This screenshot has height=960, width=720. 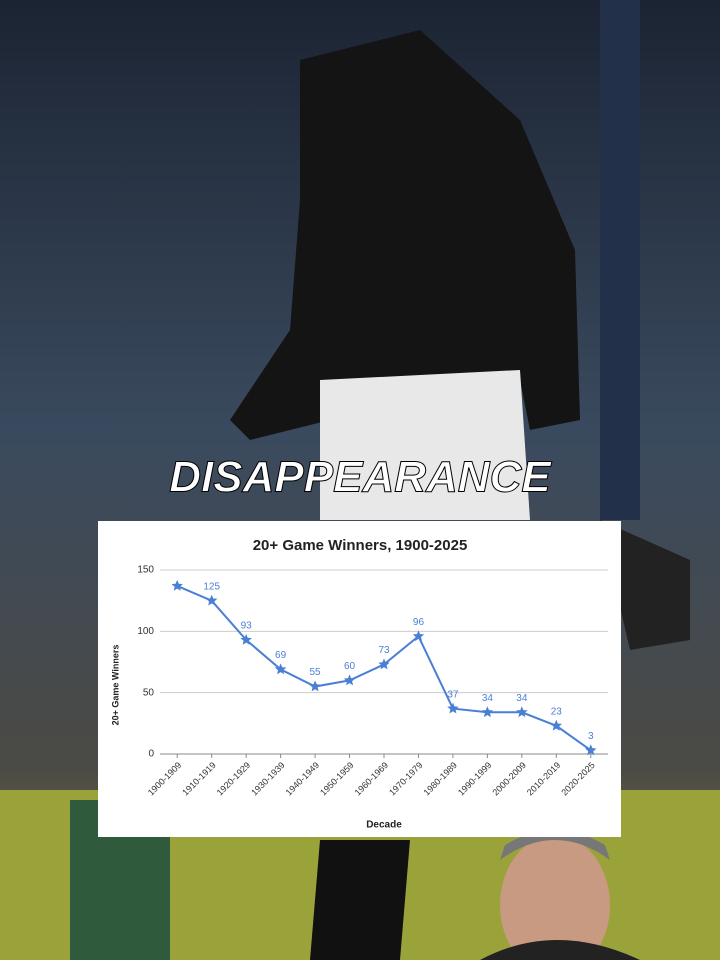 I want to click on x-axis-title: Decade, so click(x=384, y=825).